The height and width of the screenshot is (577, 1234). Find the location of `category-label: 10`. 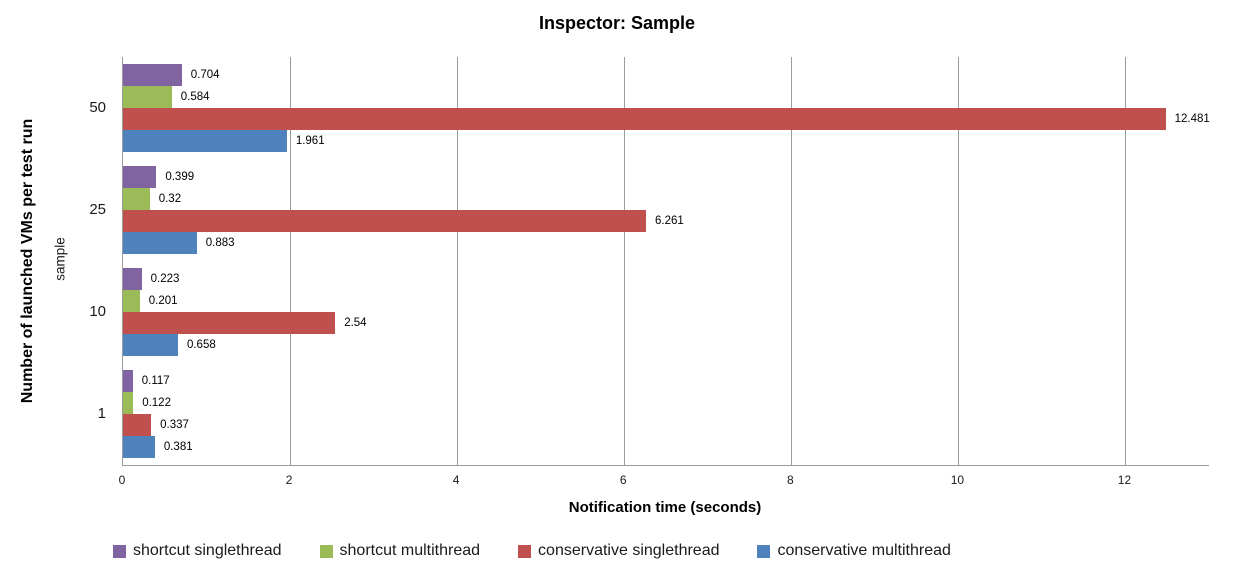

category-label: 10 is located at coordinates (97, 311).